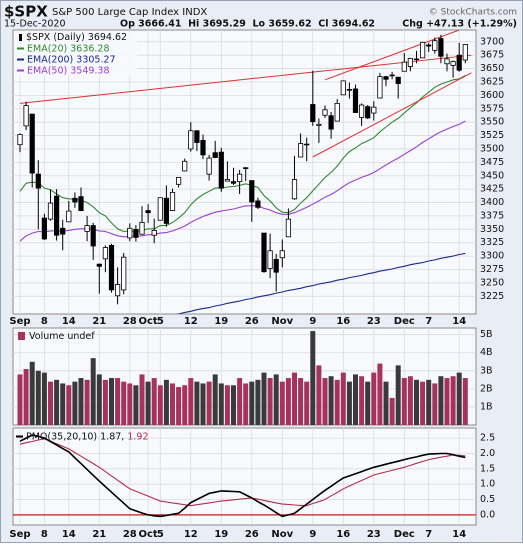 Image resolution: width=523 pixels, height=547 pixels. I want to click on x-tick-label: 7, so click(428, 321).